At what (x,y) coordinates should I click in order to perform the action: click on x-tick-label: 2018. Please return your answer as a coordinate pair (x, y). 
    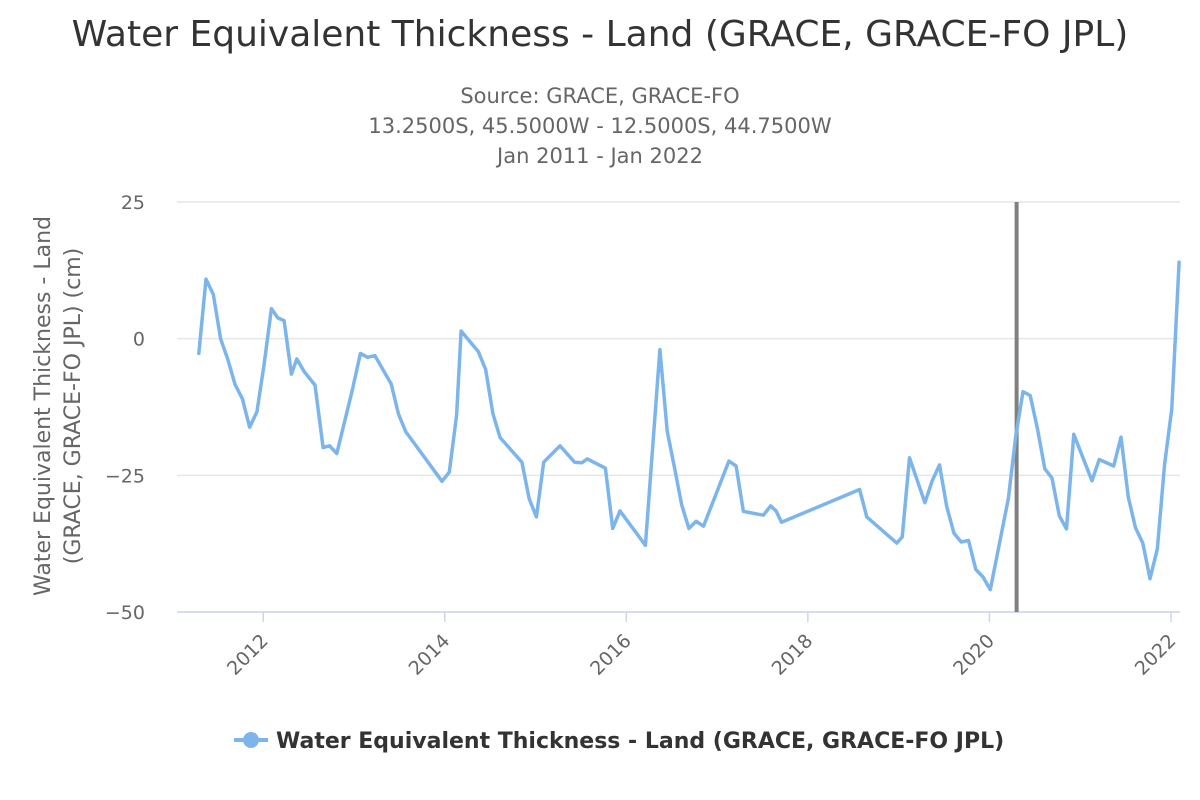
    Looking at the image, I should click on (793, 655).